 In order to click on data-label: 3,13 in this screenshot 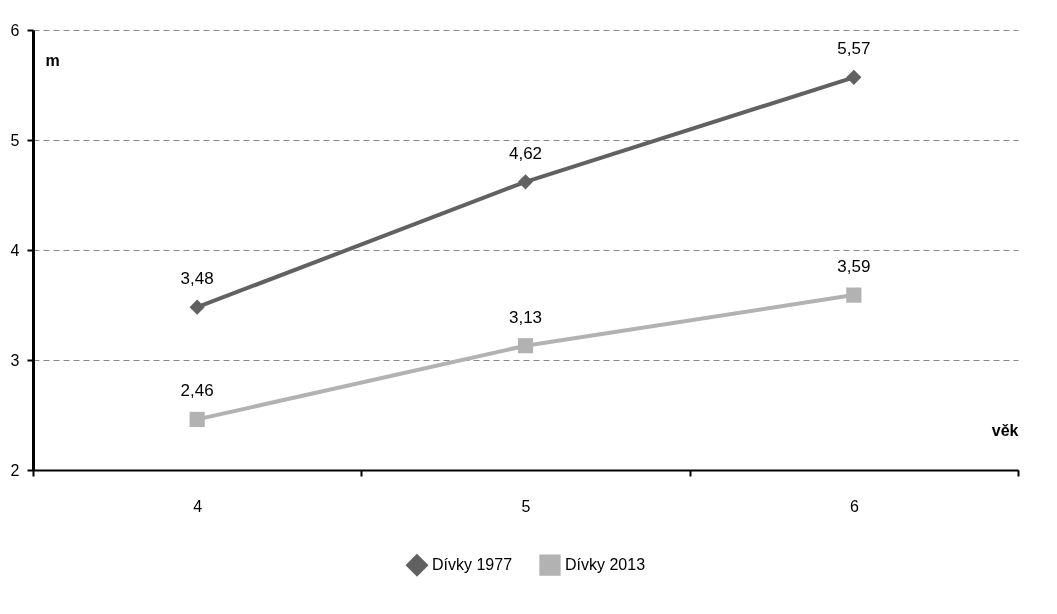, I will do `click(525, 317)`.